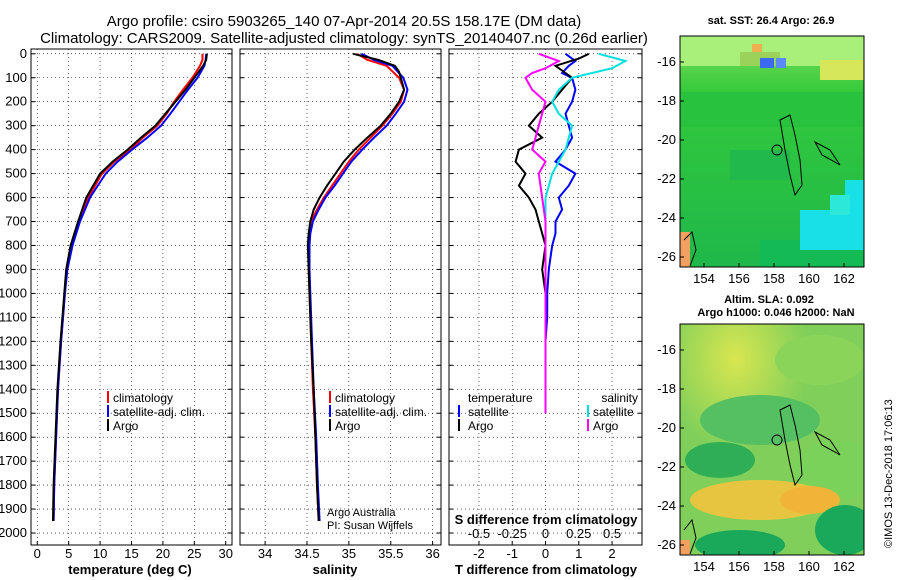 The width and height of the screenshot is (900, 580). I want to click on x-tick-label: 1, so click(578, 553).